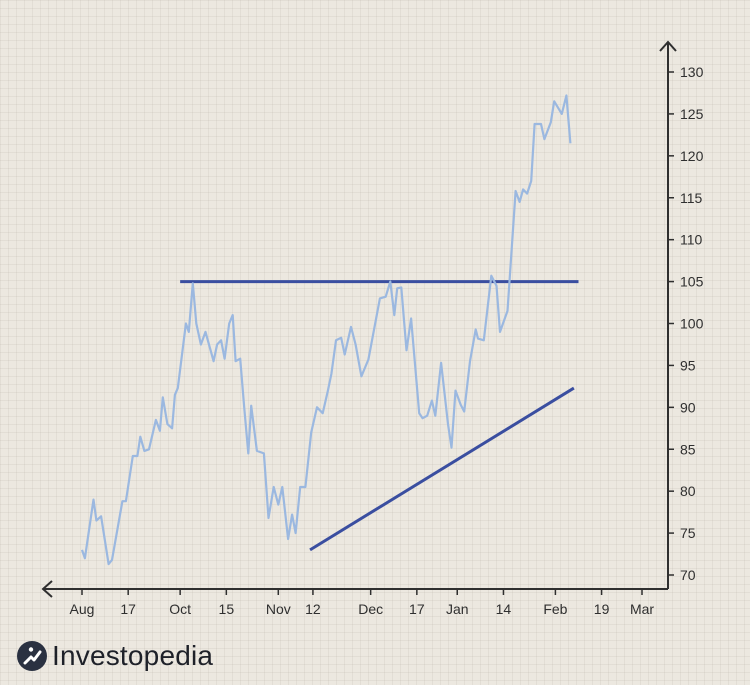 The image size is (750, 685). I want to click on y-tick-label: 125, so click(692, 114).